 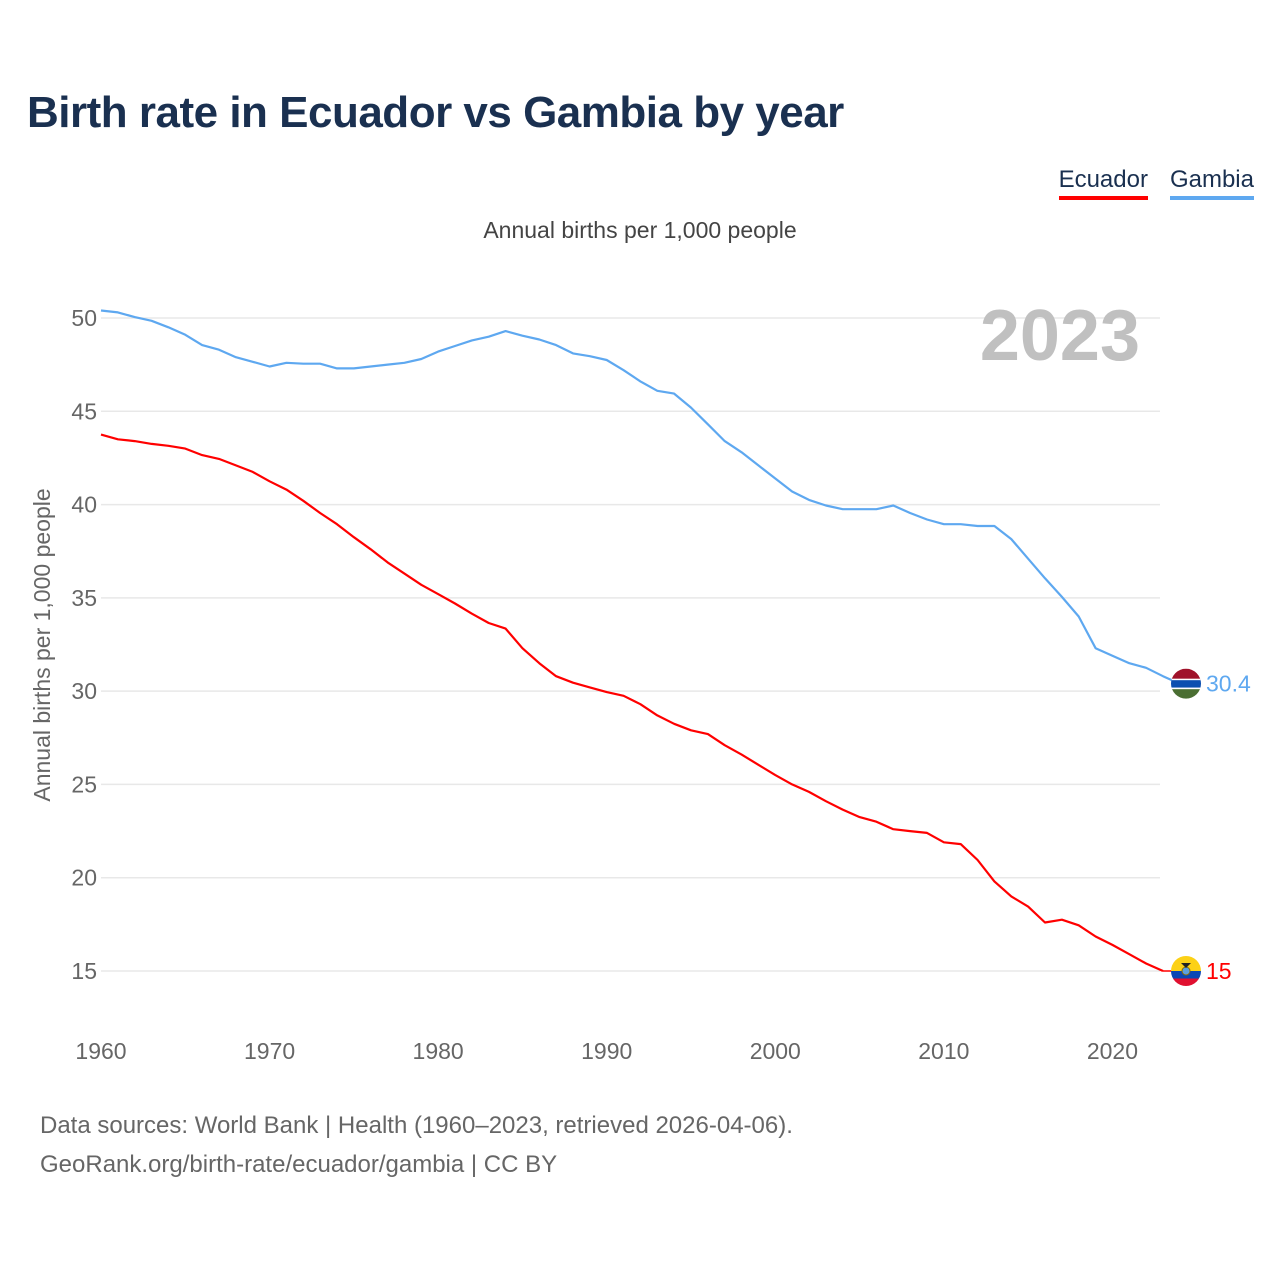 What do you see at coordinates (42, 644) in the screenshot?
I see `y-axis-label: Annual births per 1,000 people` at bounding box center [42, 644].